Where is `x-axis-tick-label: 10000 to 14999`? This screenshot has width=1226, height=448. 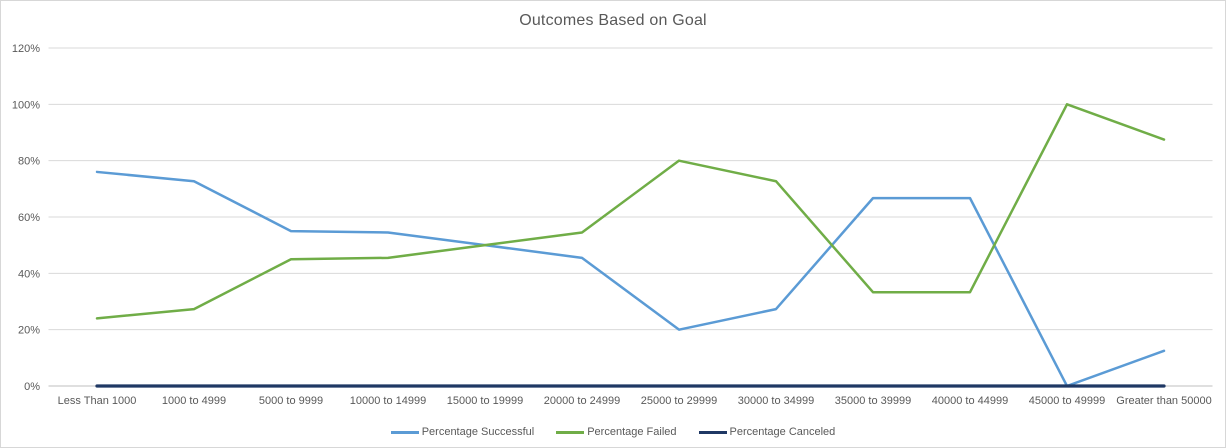 x-axis-tick-label: 10000 to 14999 is located at coordinates (388, 401).